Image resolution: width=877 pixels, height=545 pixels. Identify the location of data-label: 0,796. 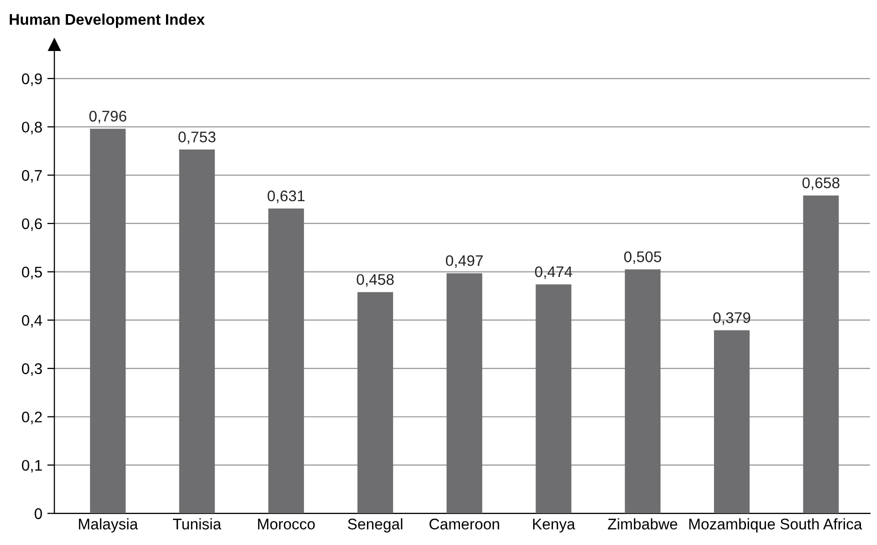
(107, 117).